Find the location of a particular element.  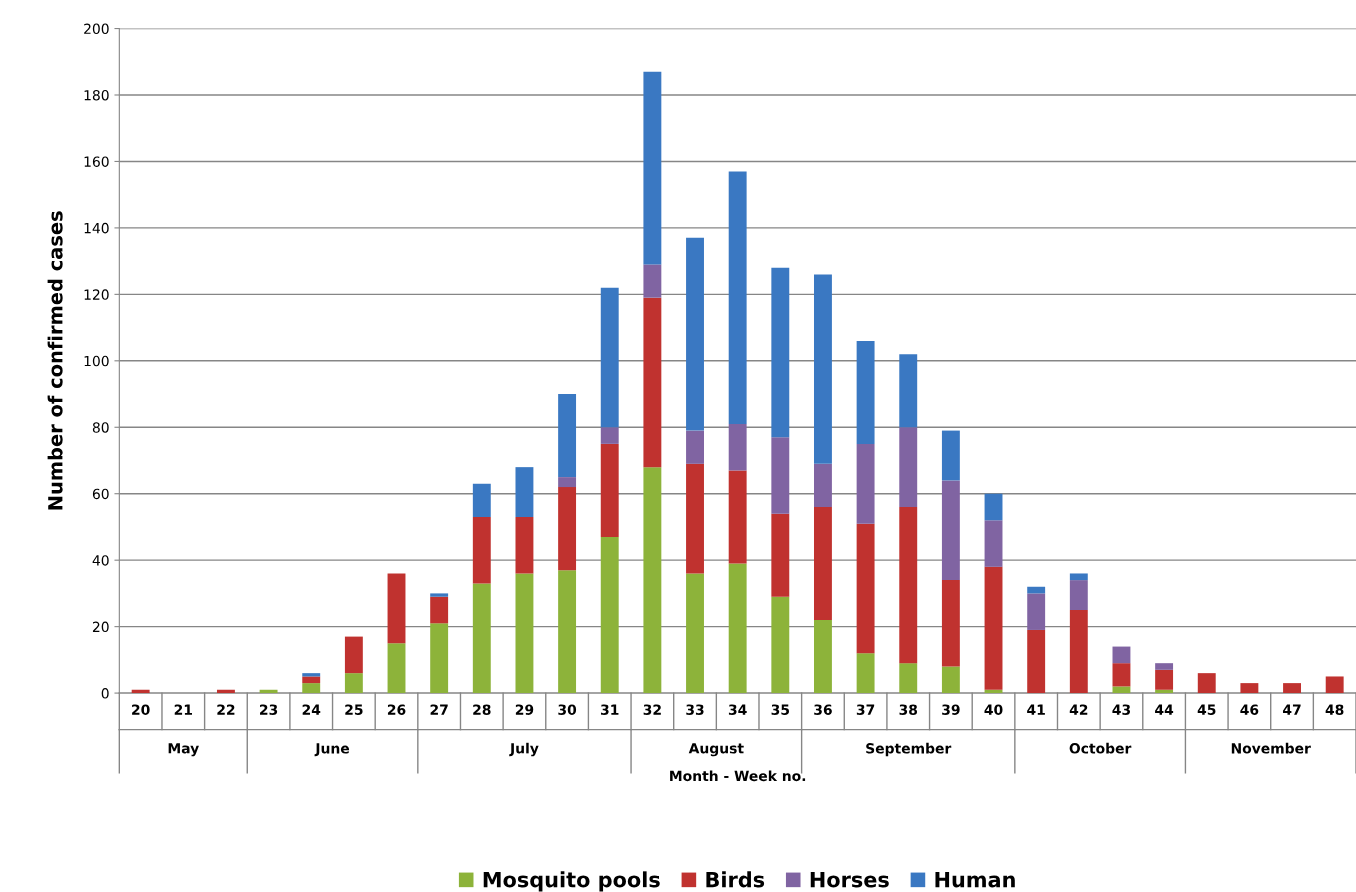

legend-label: Human is located at coordinates (975, 879).